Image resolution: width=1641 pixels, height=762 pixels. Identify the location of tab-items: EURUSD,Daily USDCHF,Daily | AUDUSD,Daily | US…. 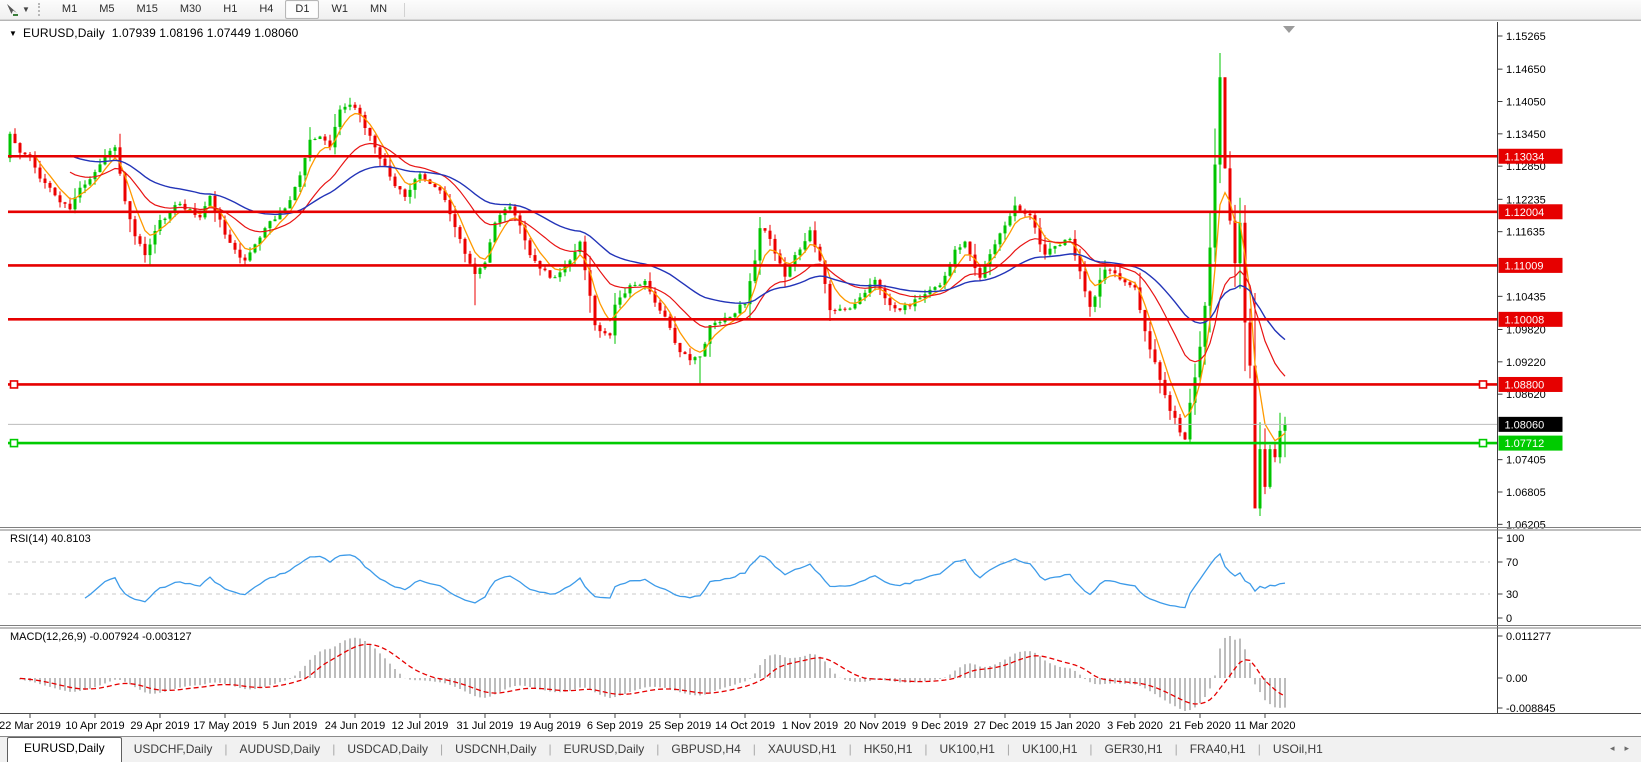
(671, 749).